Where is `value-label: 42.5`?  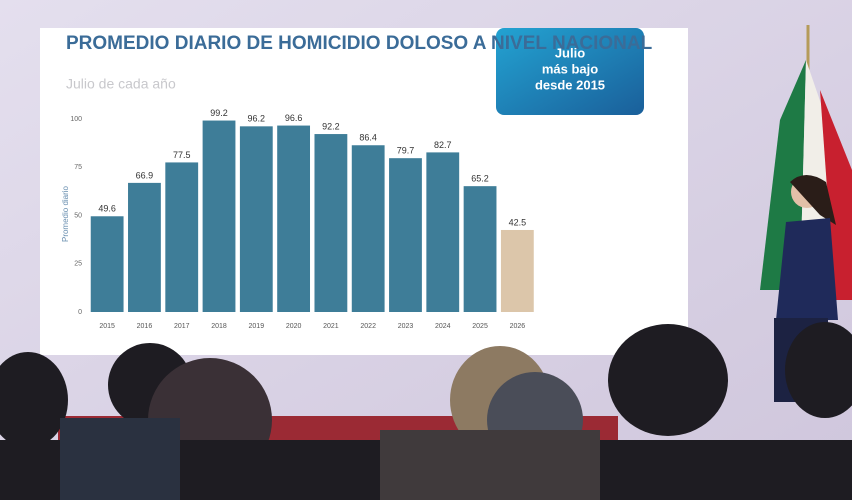
value-label: 42.5 is located at coordinates (518, 222).